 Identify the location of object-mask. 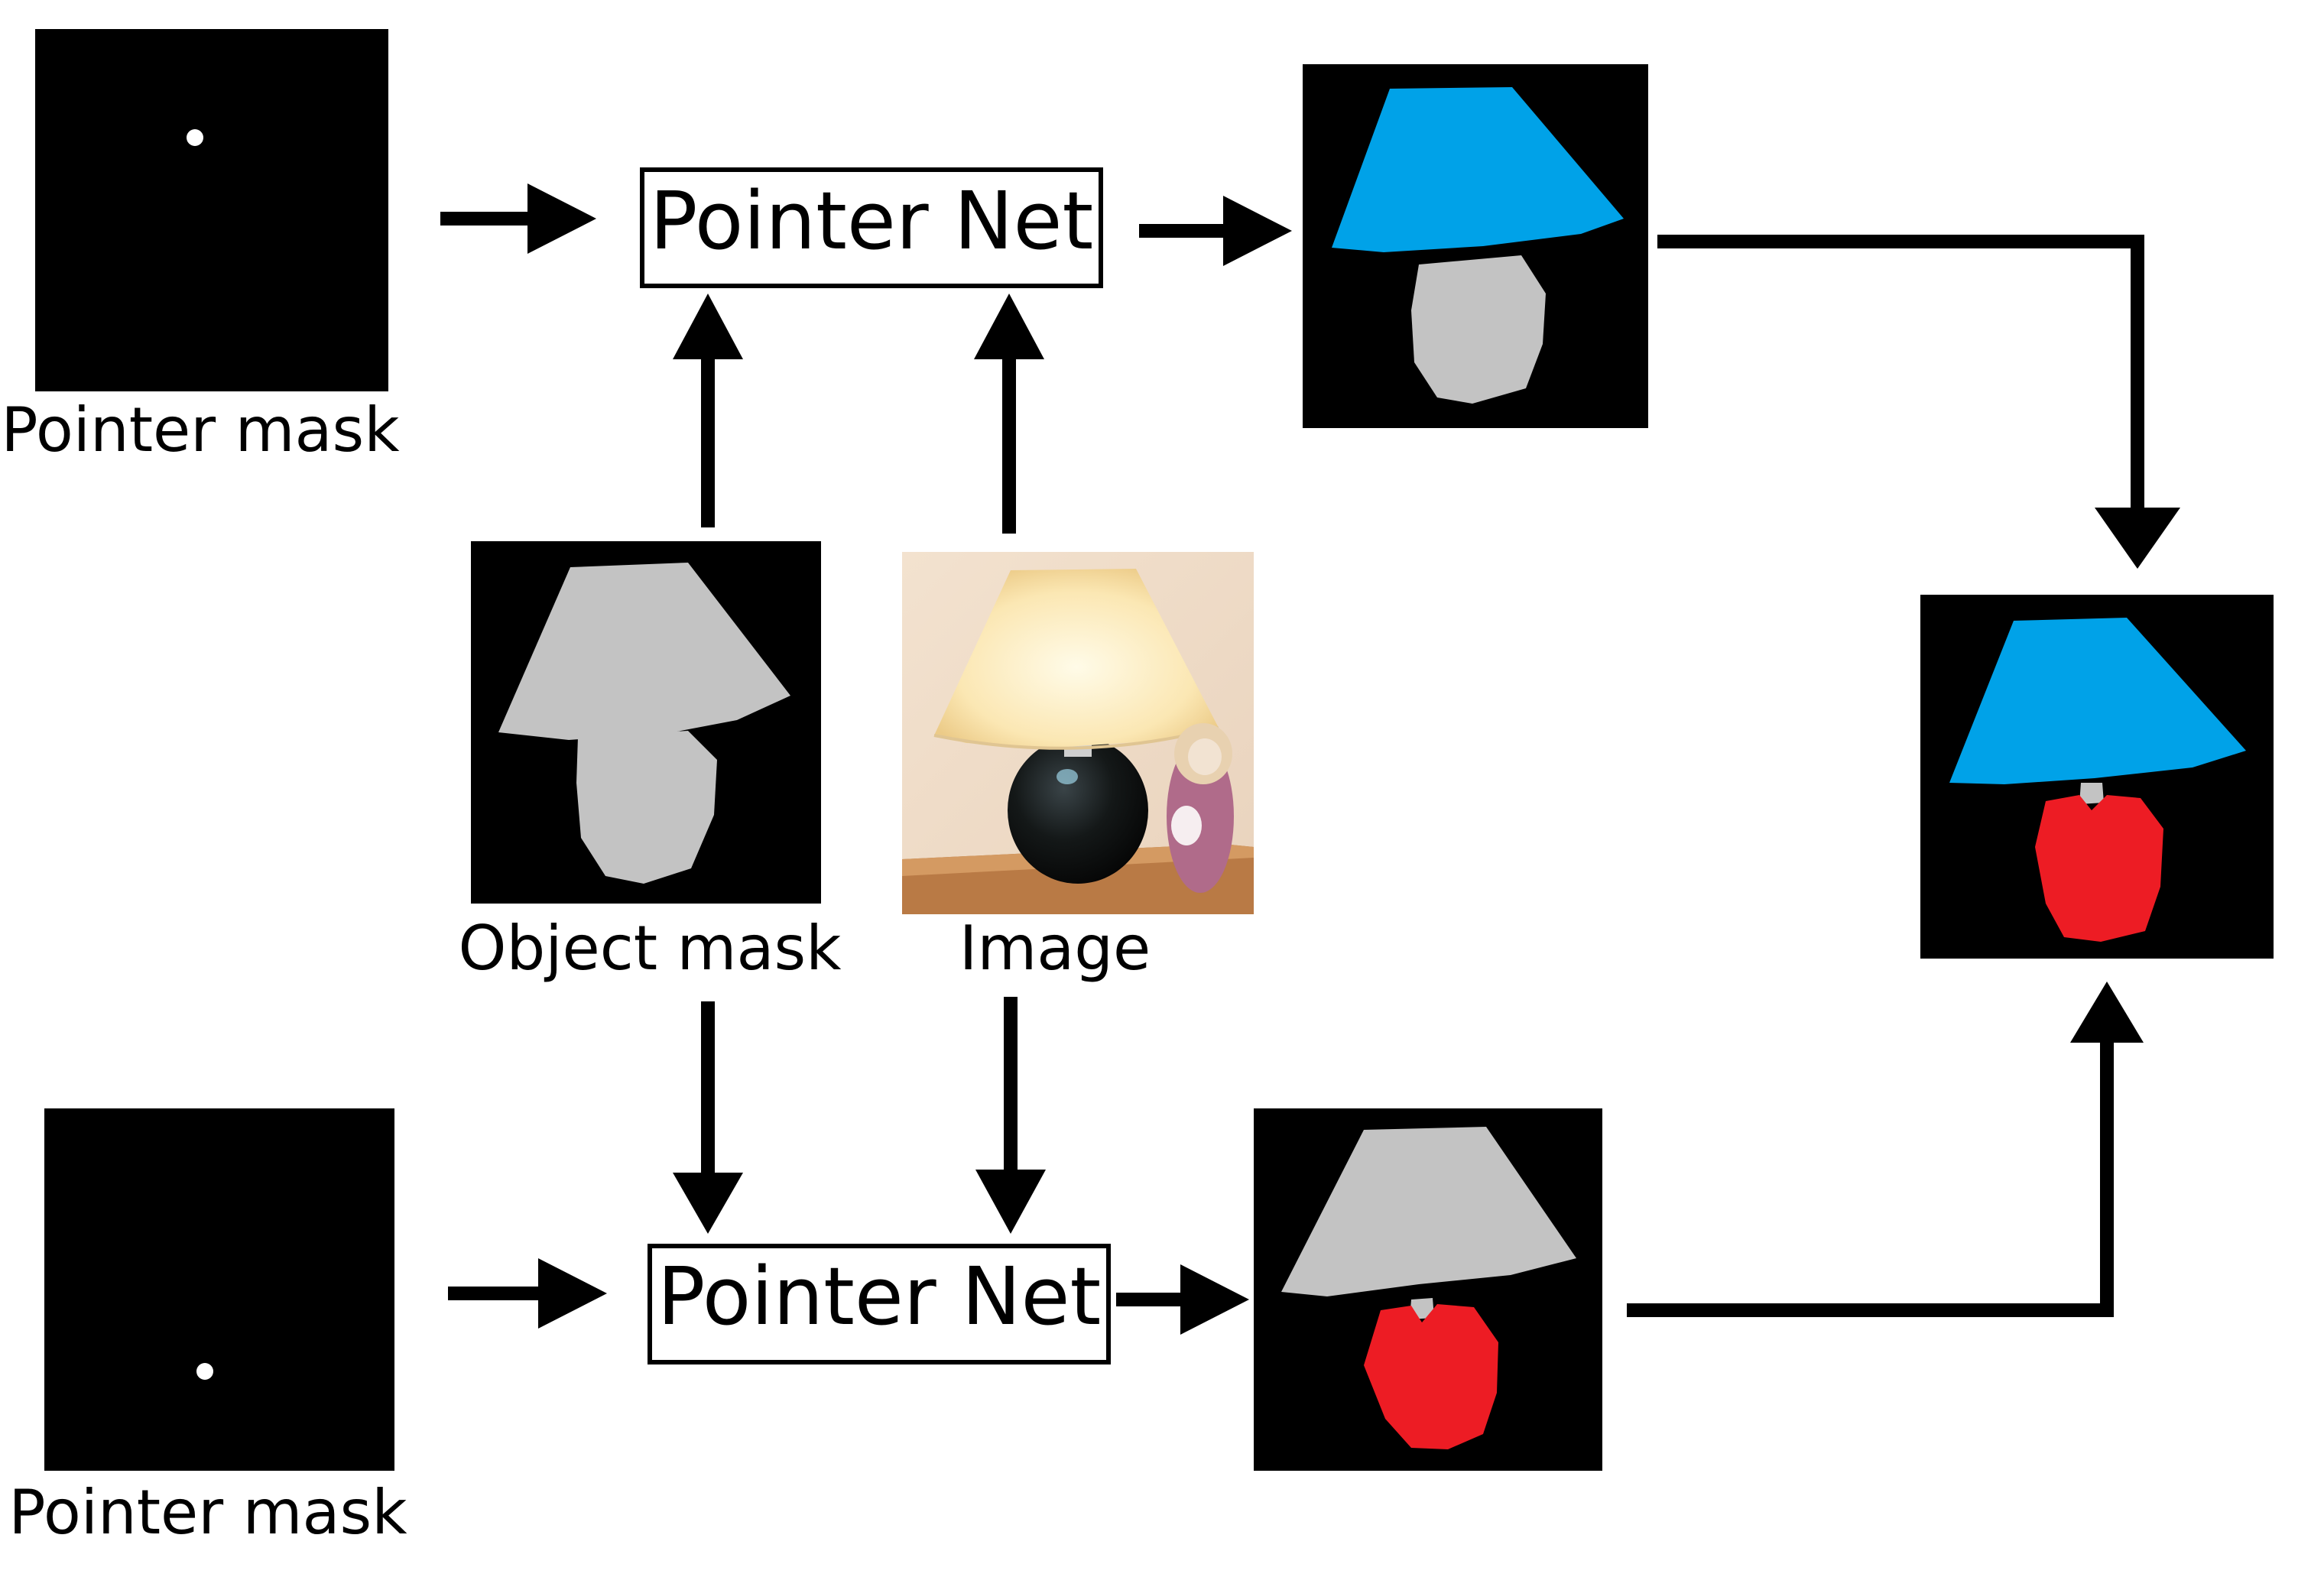
(646, 722).